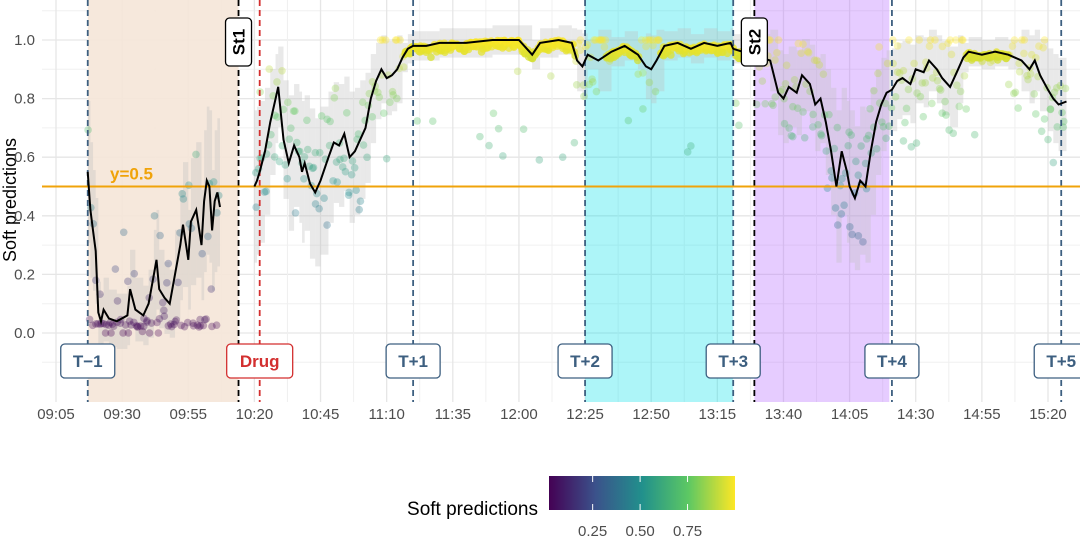  What do you see at coordinates (982, 414) in the screenshot?
I see `x-tick-label: 14:55` at bounding box center [982, 414].